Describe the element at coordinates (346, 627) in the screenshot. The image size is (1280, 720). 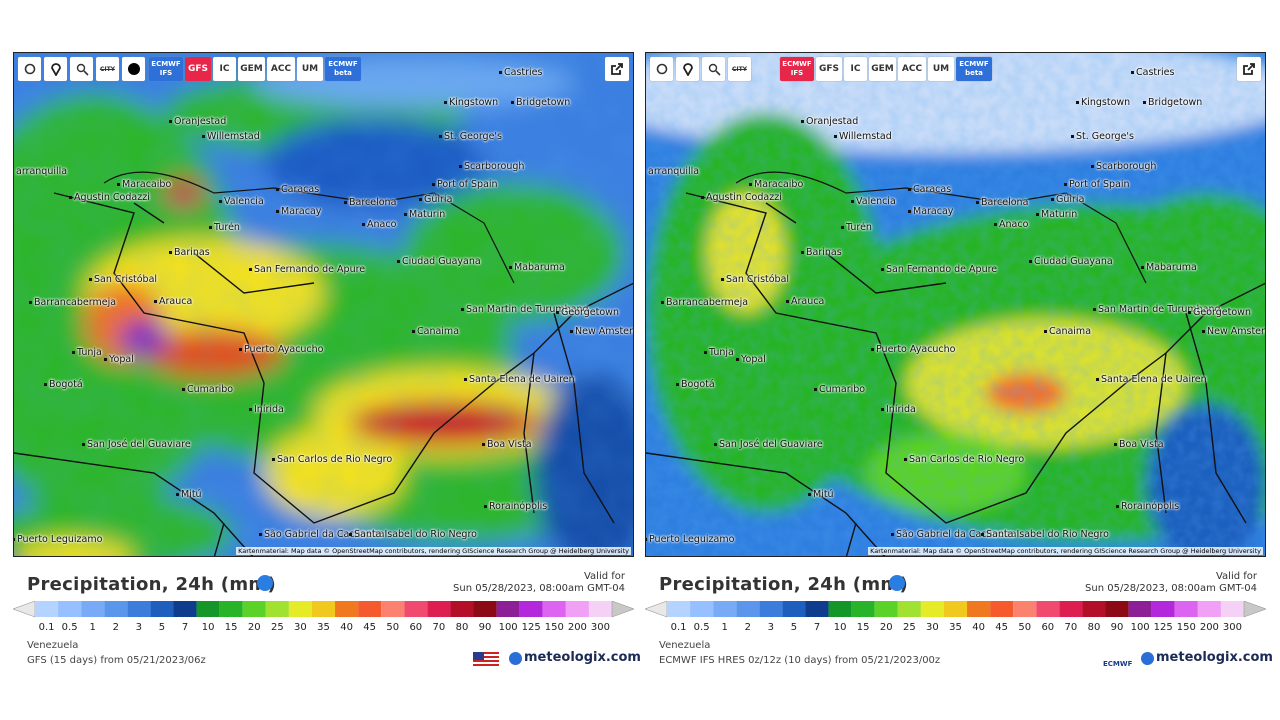
I see `scale-tick-label: 40` at that location.